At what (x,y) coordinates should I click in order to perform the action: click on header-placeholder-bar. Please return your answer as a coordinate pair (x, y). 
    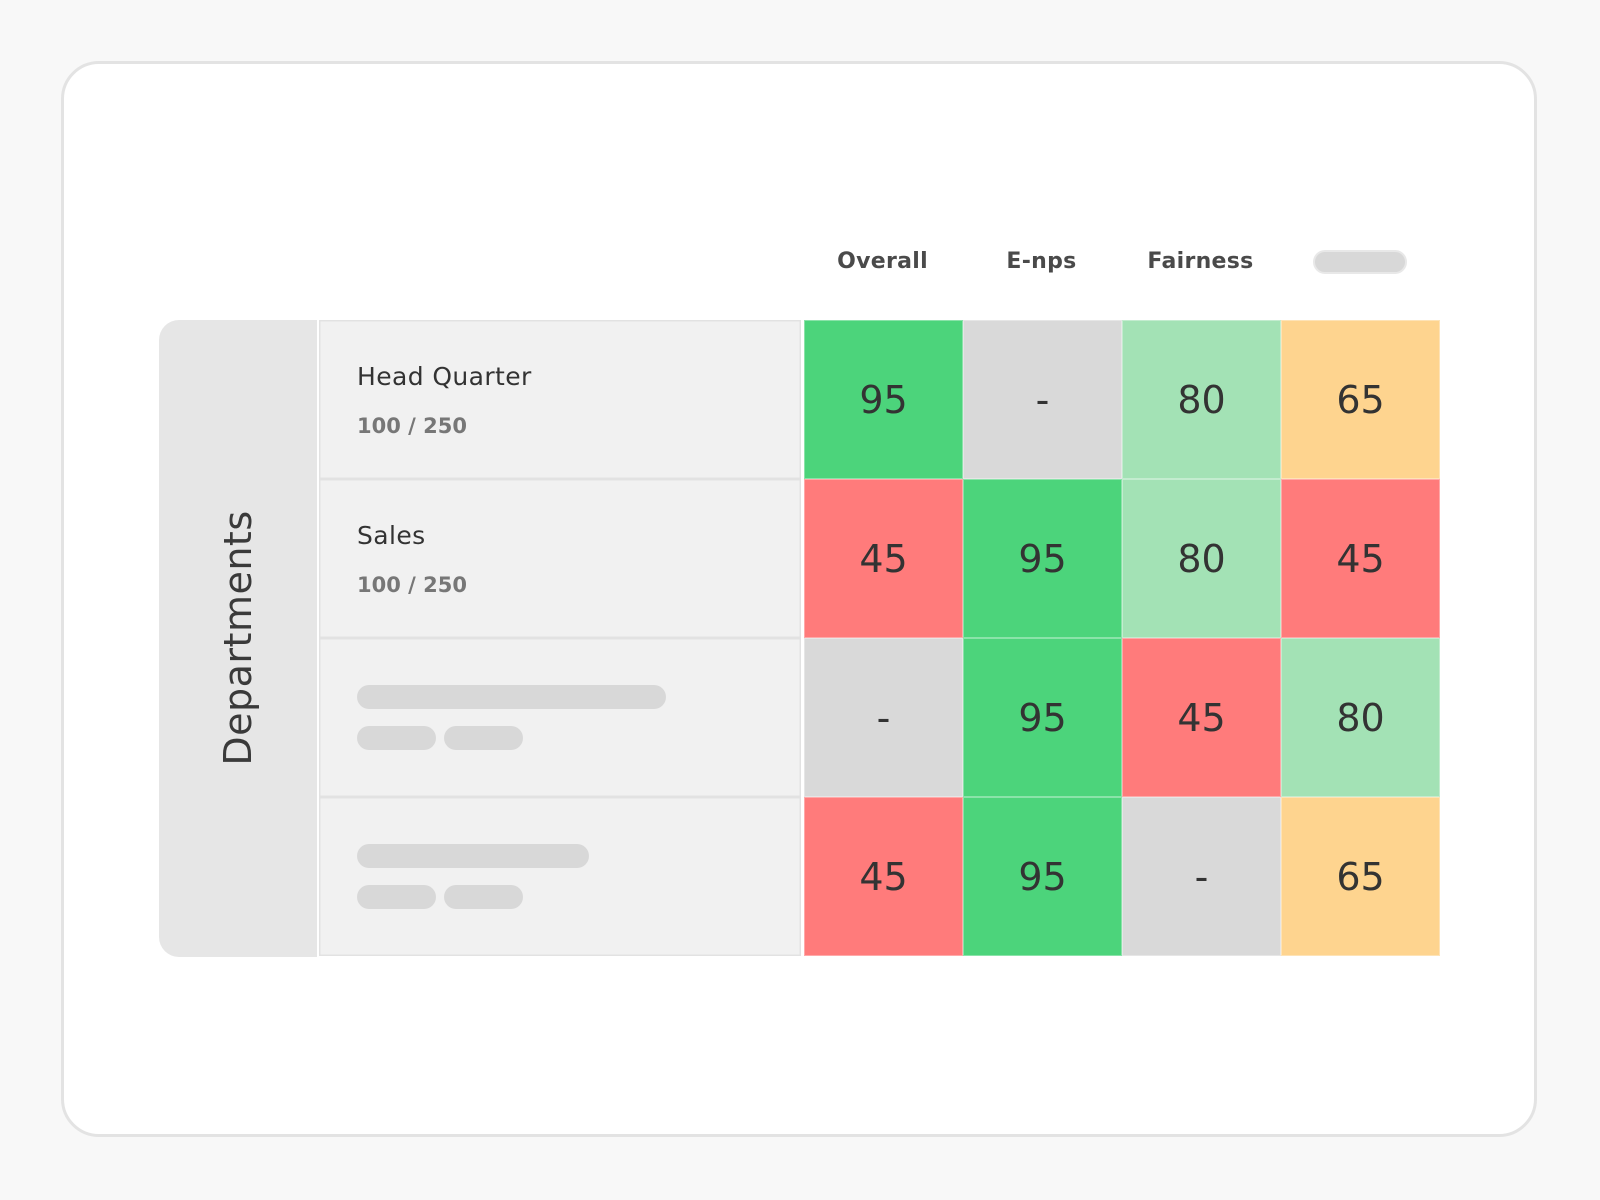
    Looking at the image, I should click on (1359, 262).